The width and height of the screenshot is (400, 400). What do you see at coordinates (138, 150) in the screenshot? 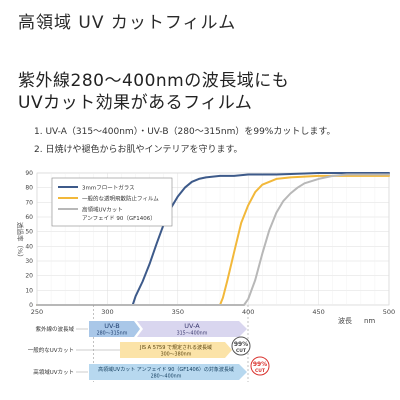
I see `feature-item-2: 2. 日焼けや褪色からお肌やインテリアを守ります。` at bounding box center [138, 150].